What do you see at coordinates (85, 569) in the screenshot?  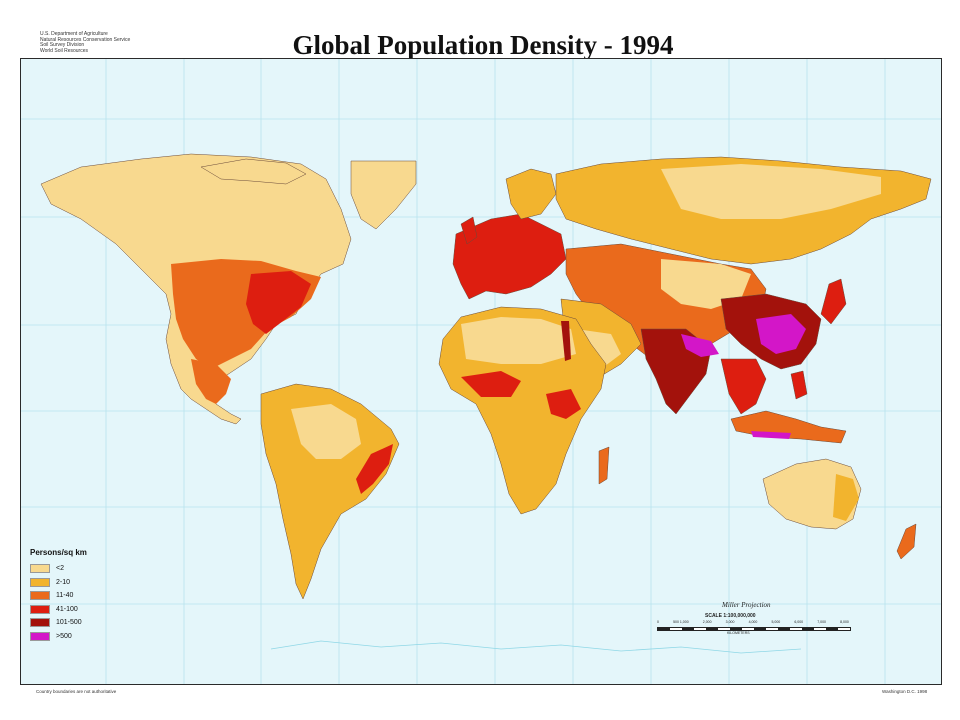 I see `legend-row: <2` at bounding box center [85, 569].